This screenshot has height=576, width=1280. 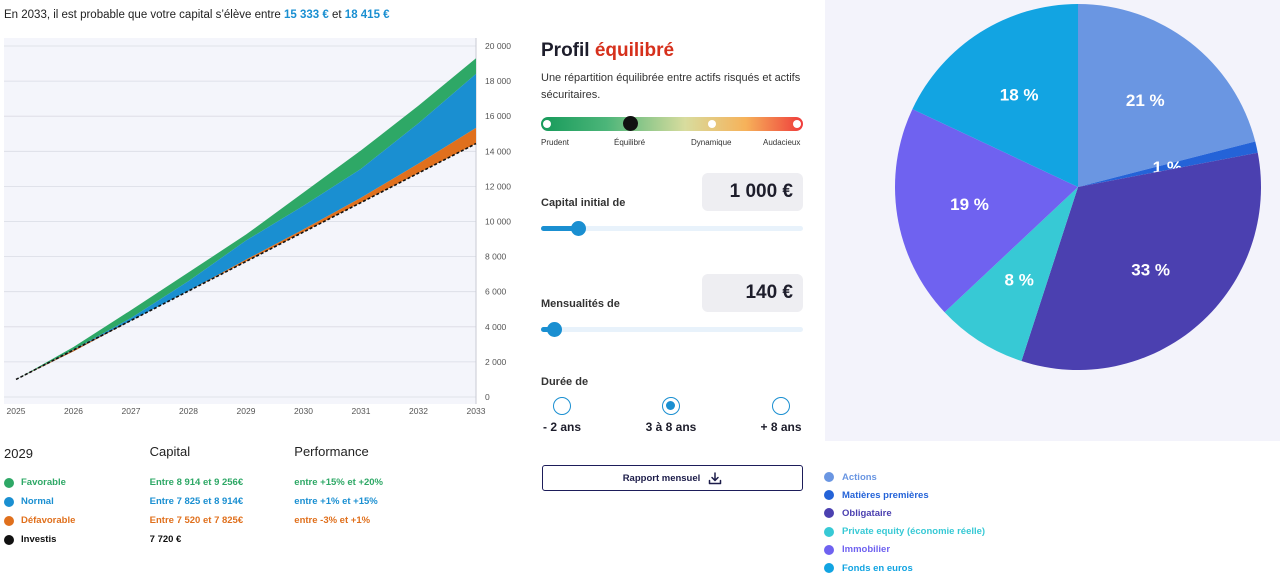 I want to click on monthly-slider-thumb, so click(x=555, y=329).